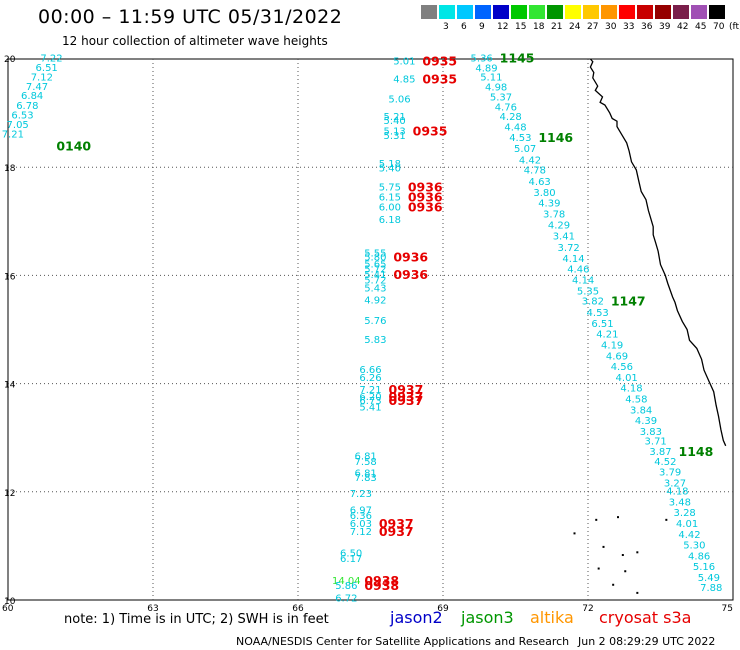 This screenshot has height=650, width=740. I want to click on wave-height-value: 5.86, so click(346, 586).